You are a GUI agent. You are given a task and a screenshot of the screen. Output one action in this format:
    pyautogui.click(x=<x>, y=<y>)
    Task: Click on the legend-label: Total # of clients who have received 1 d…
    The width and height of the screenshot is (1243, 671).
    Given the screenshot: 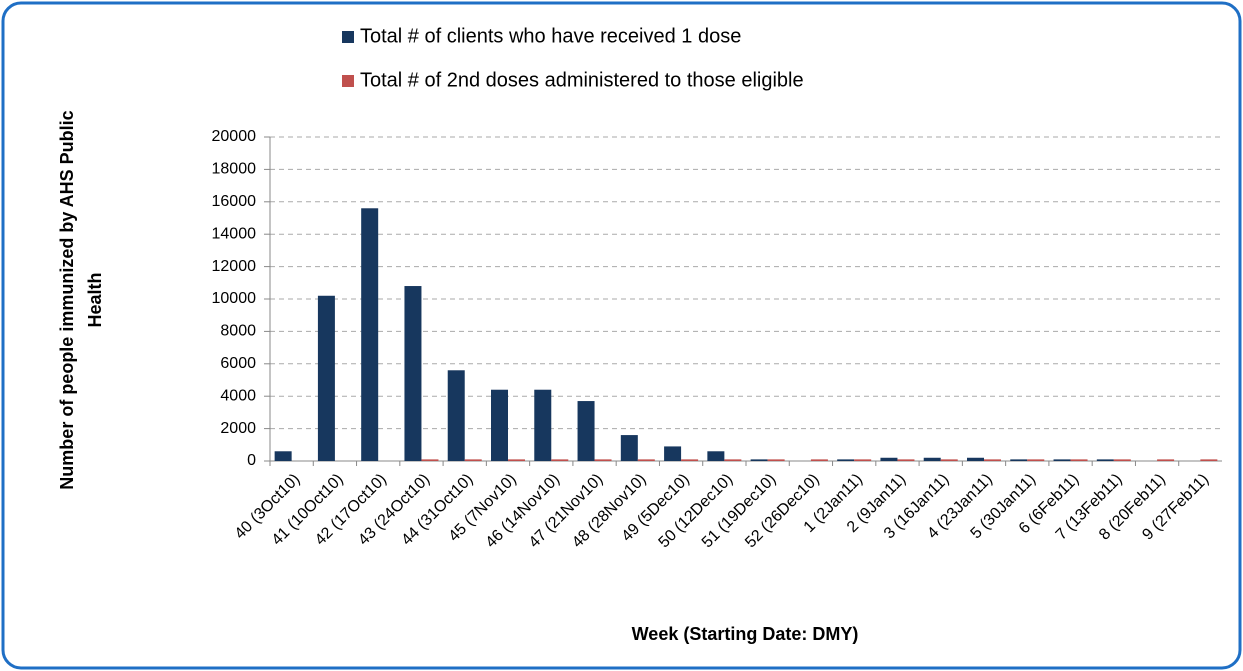 What is the action you would take?
    pyautogui.click(x=550, y=36)
    